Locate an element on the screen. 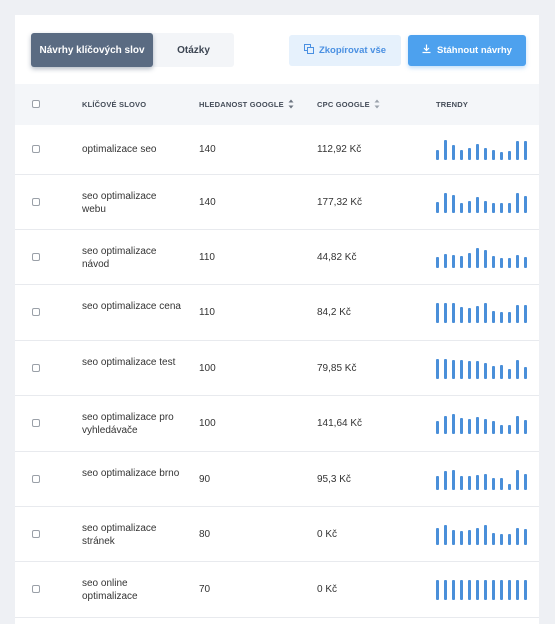 The height and width of the screenshot is (624, 555). header-volume-label: HLEDANOST GOOGLE is located at coordinates (241, 104).